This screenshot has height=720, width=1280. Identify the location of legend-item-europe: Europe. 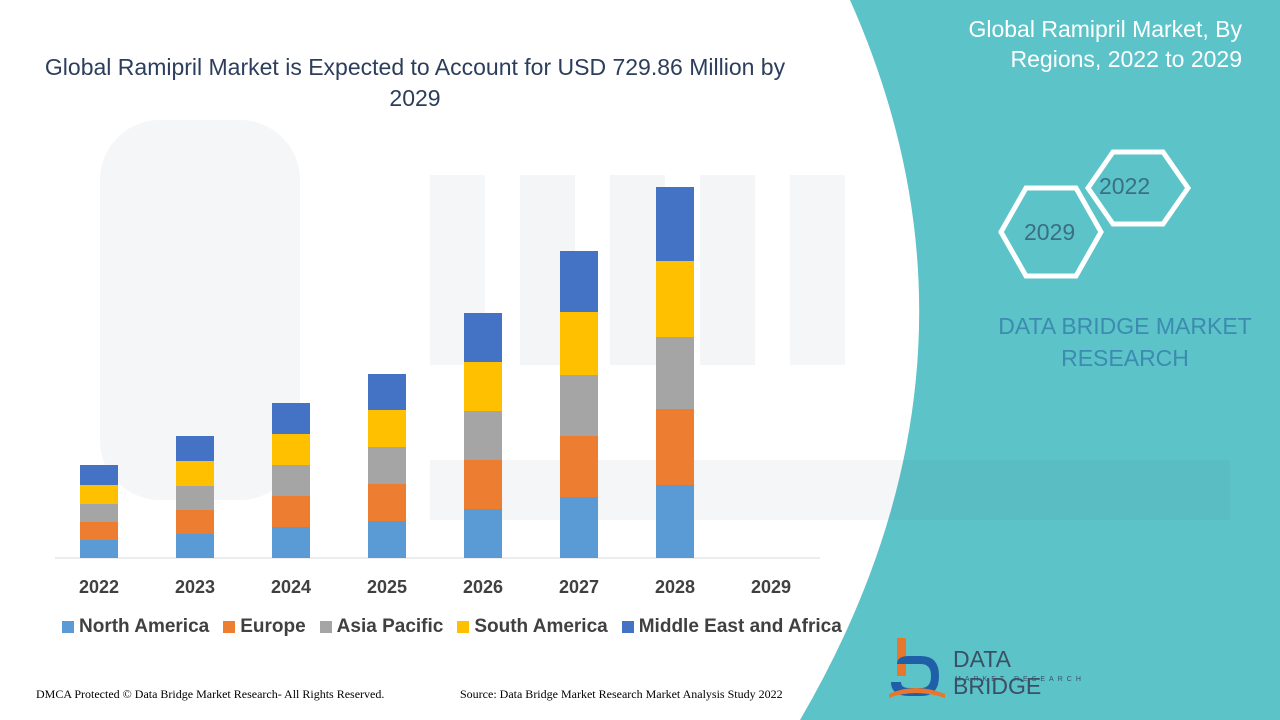
(264, 627).